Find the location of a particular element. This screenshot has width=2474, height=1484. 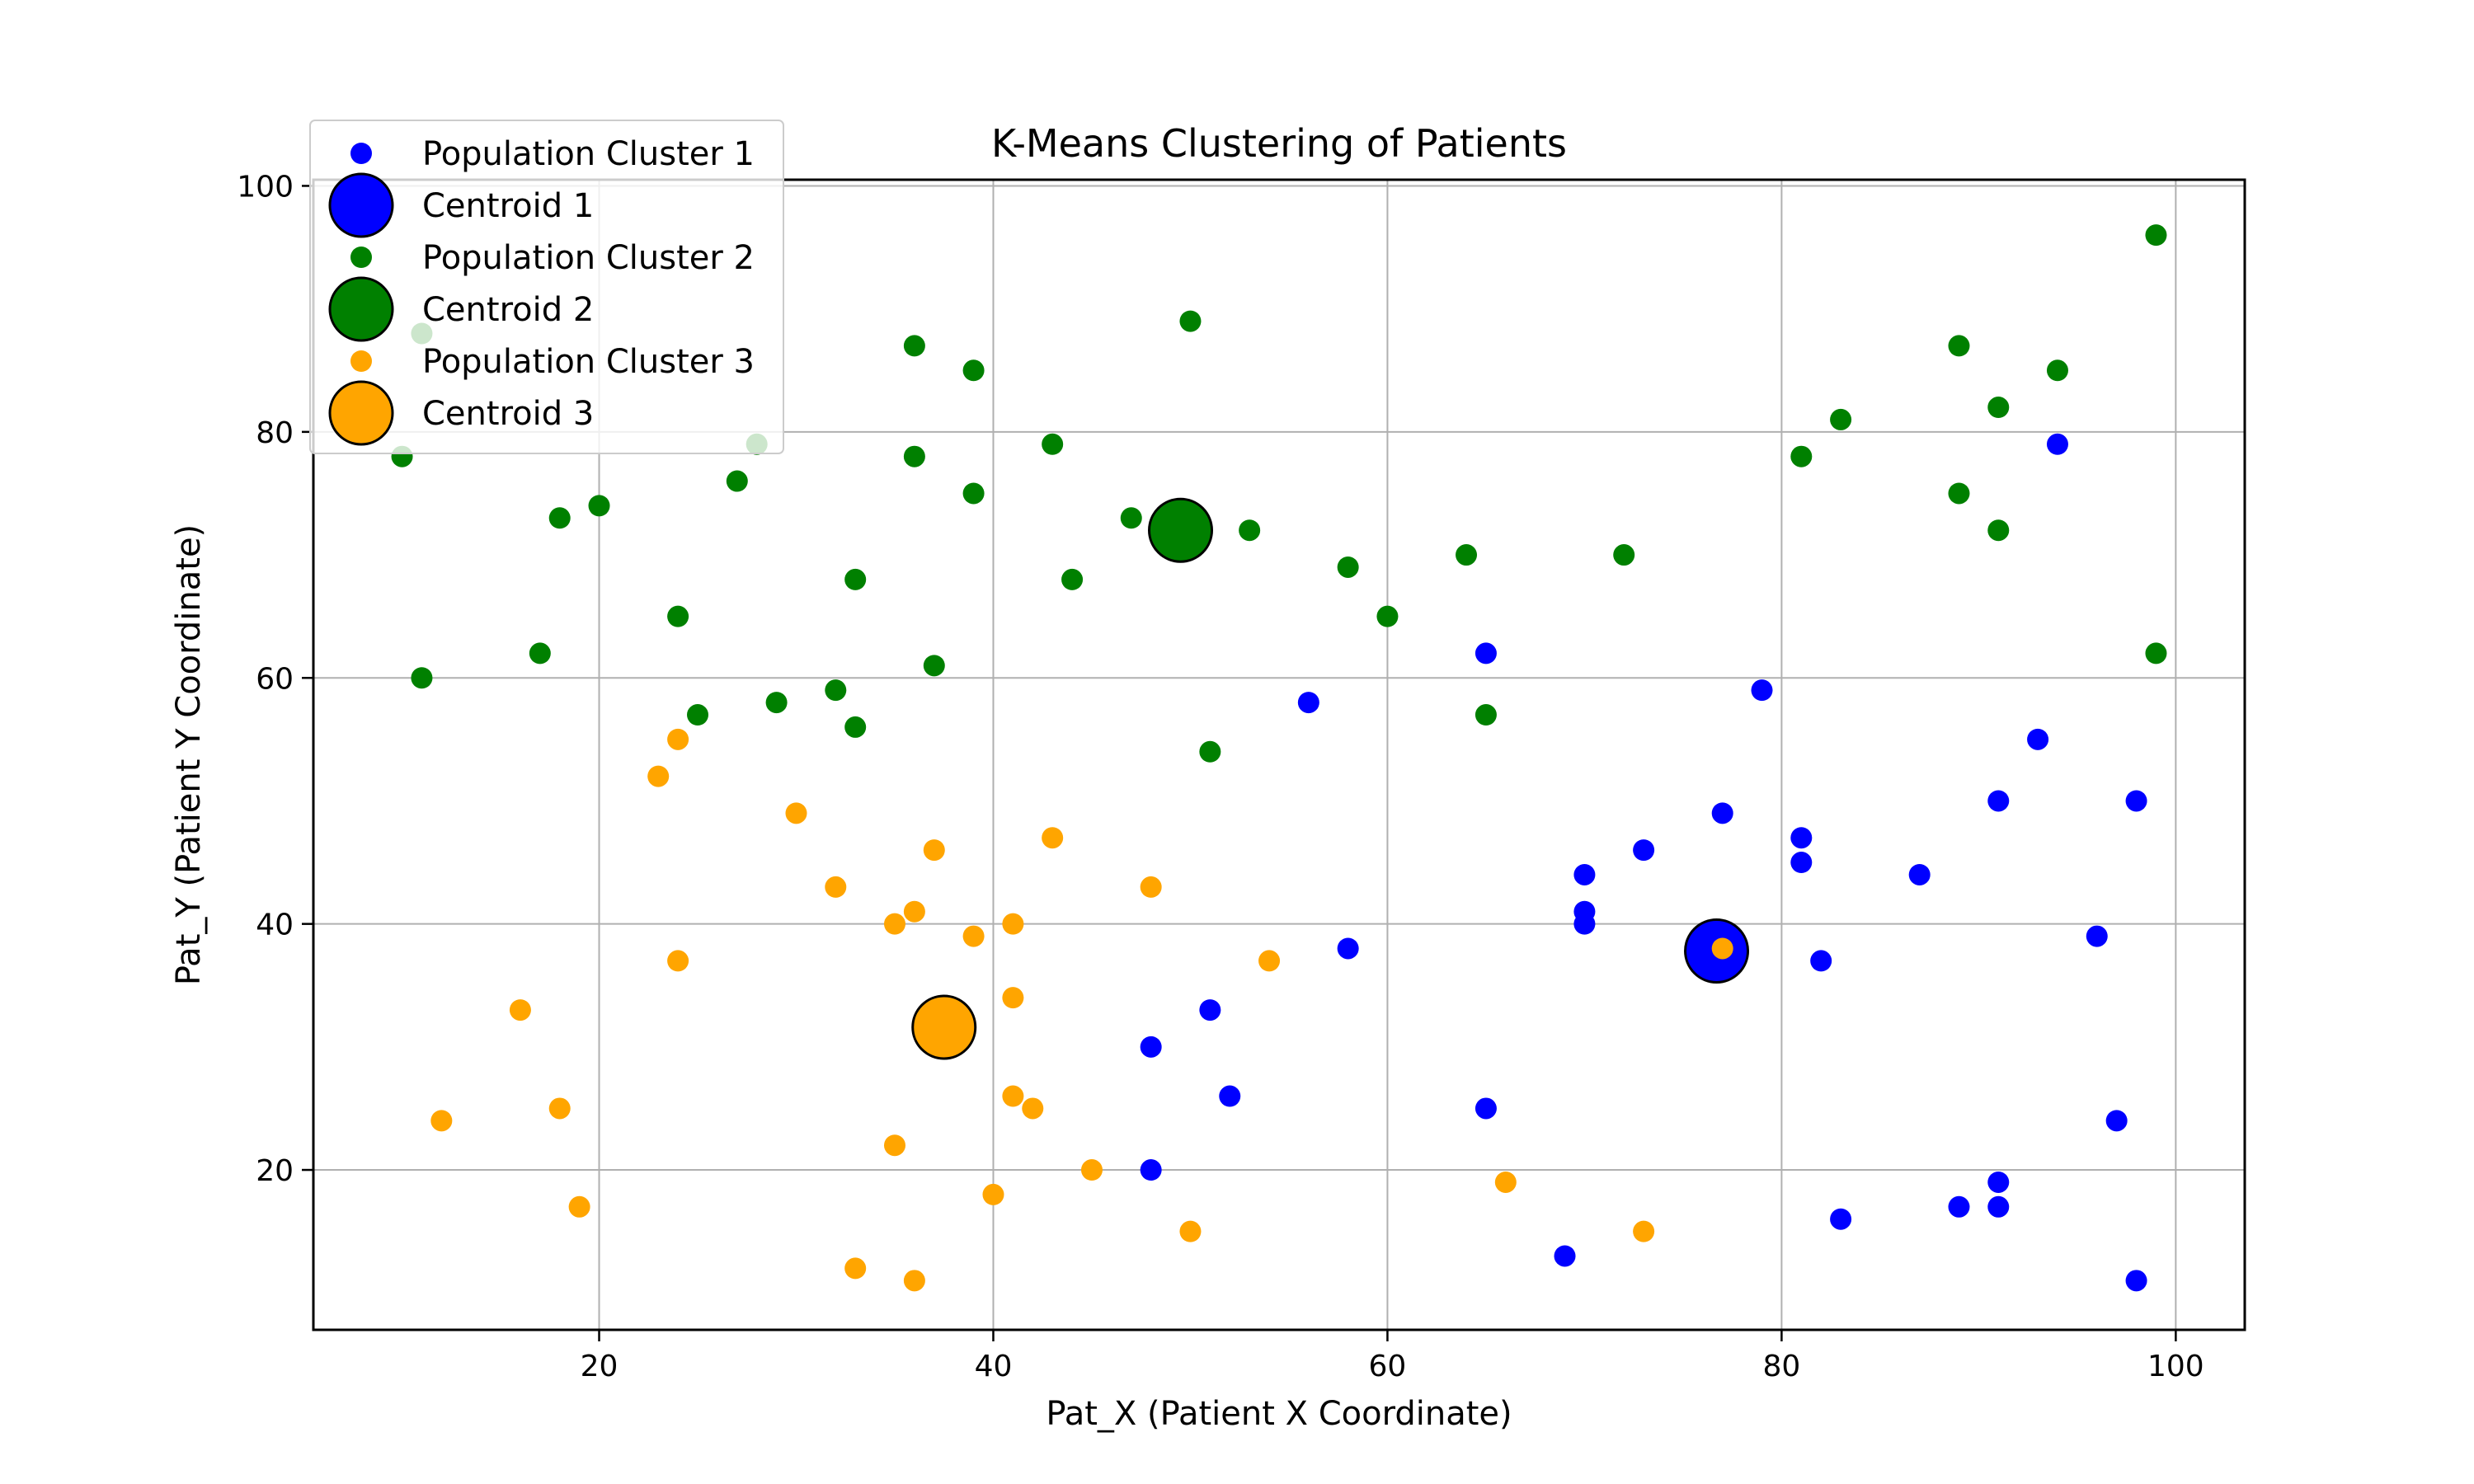

legend-label: Centroid 2 is located at coordinates (508, 310).